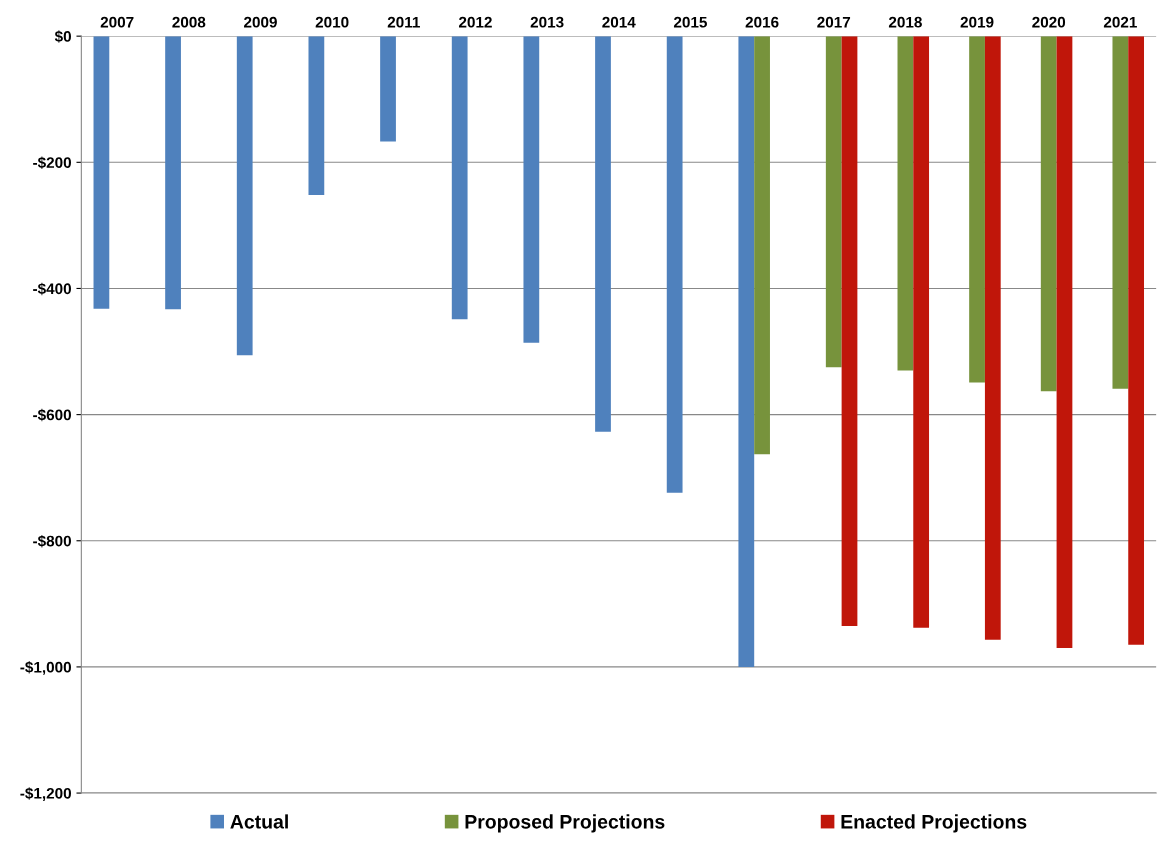  Describe the element at coordinates (259, 821) in the screenshot. I see `legend-label: Actual` at that location.